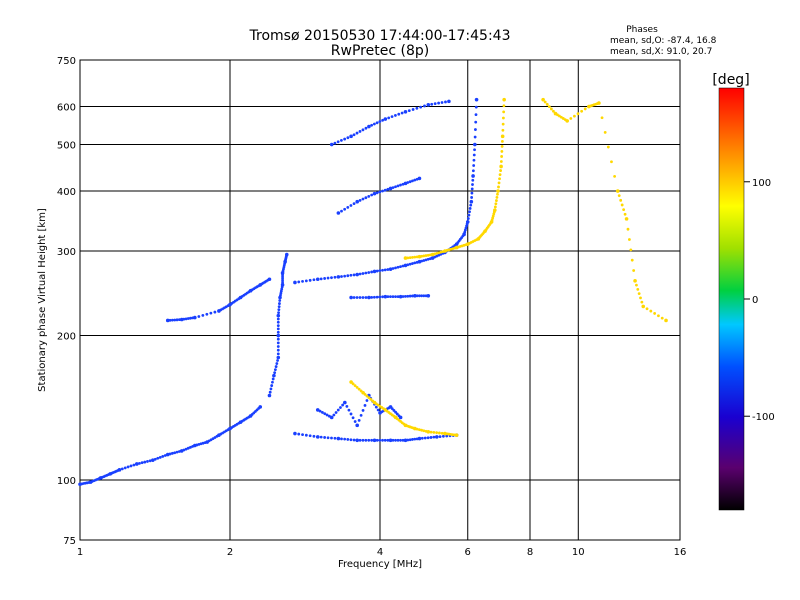 This screenshot has height=600, width=800. I want to click on x-tick-label: 2, so click(230, 552).